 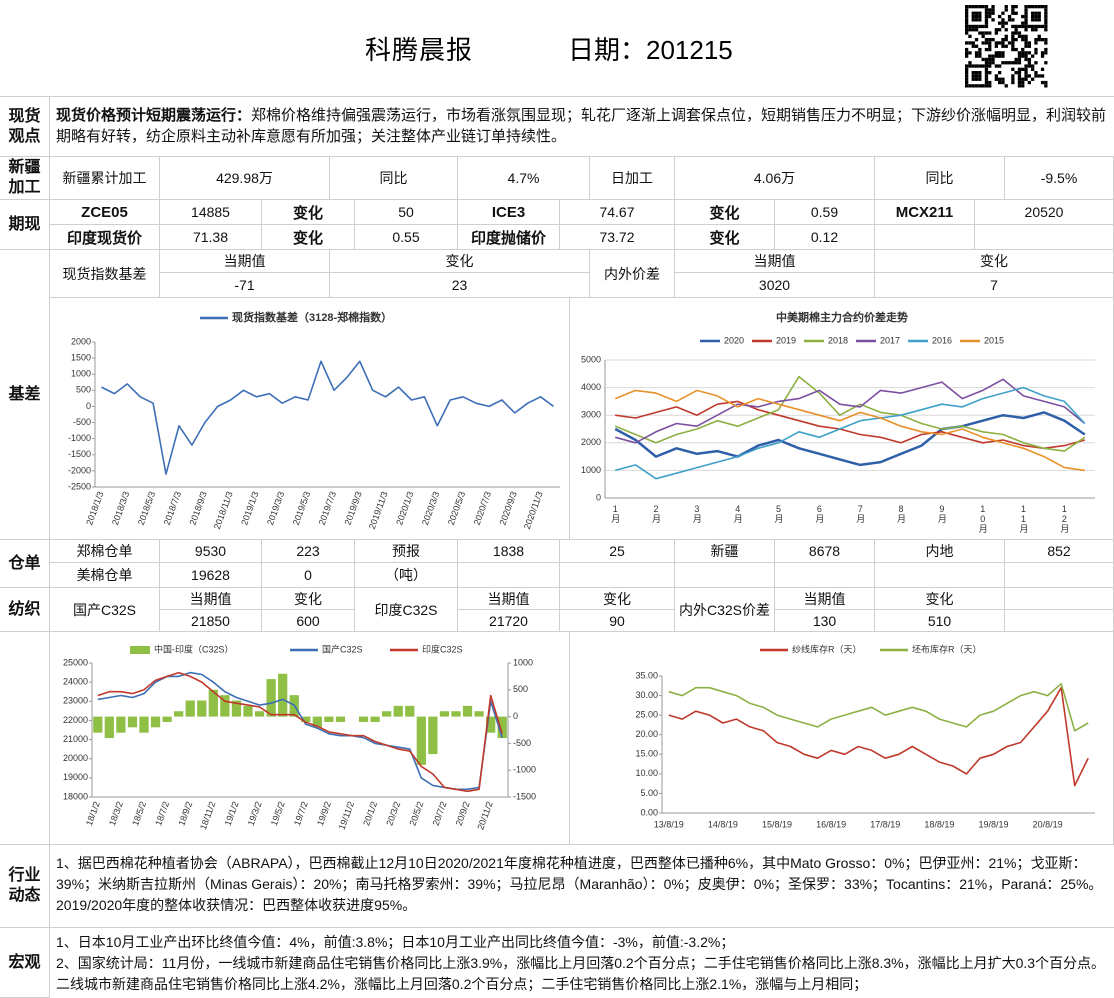 What do you see at coordinates (245, 261) in the screenshot?
I see `table-cell: 当期值` at bounding box center [245, 261].